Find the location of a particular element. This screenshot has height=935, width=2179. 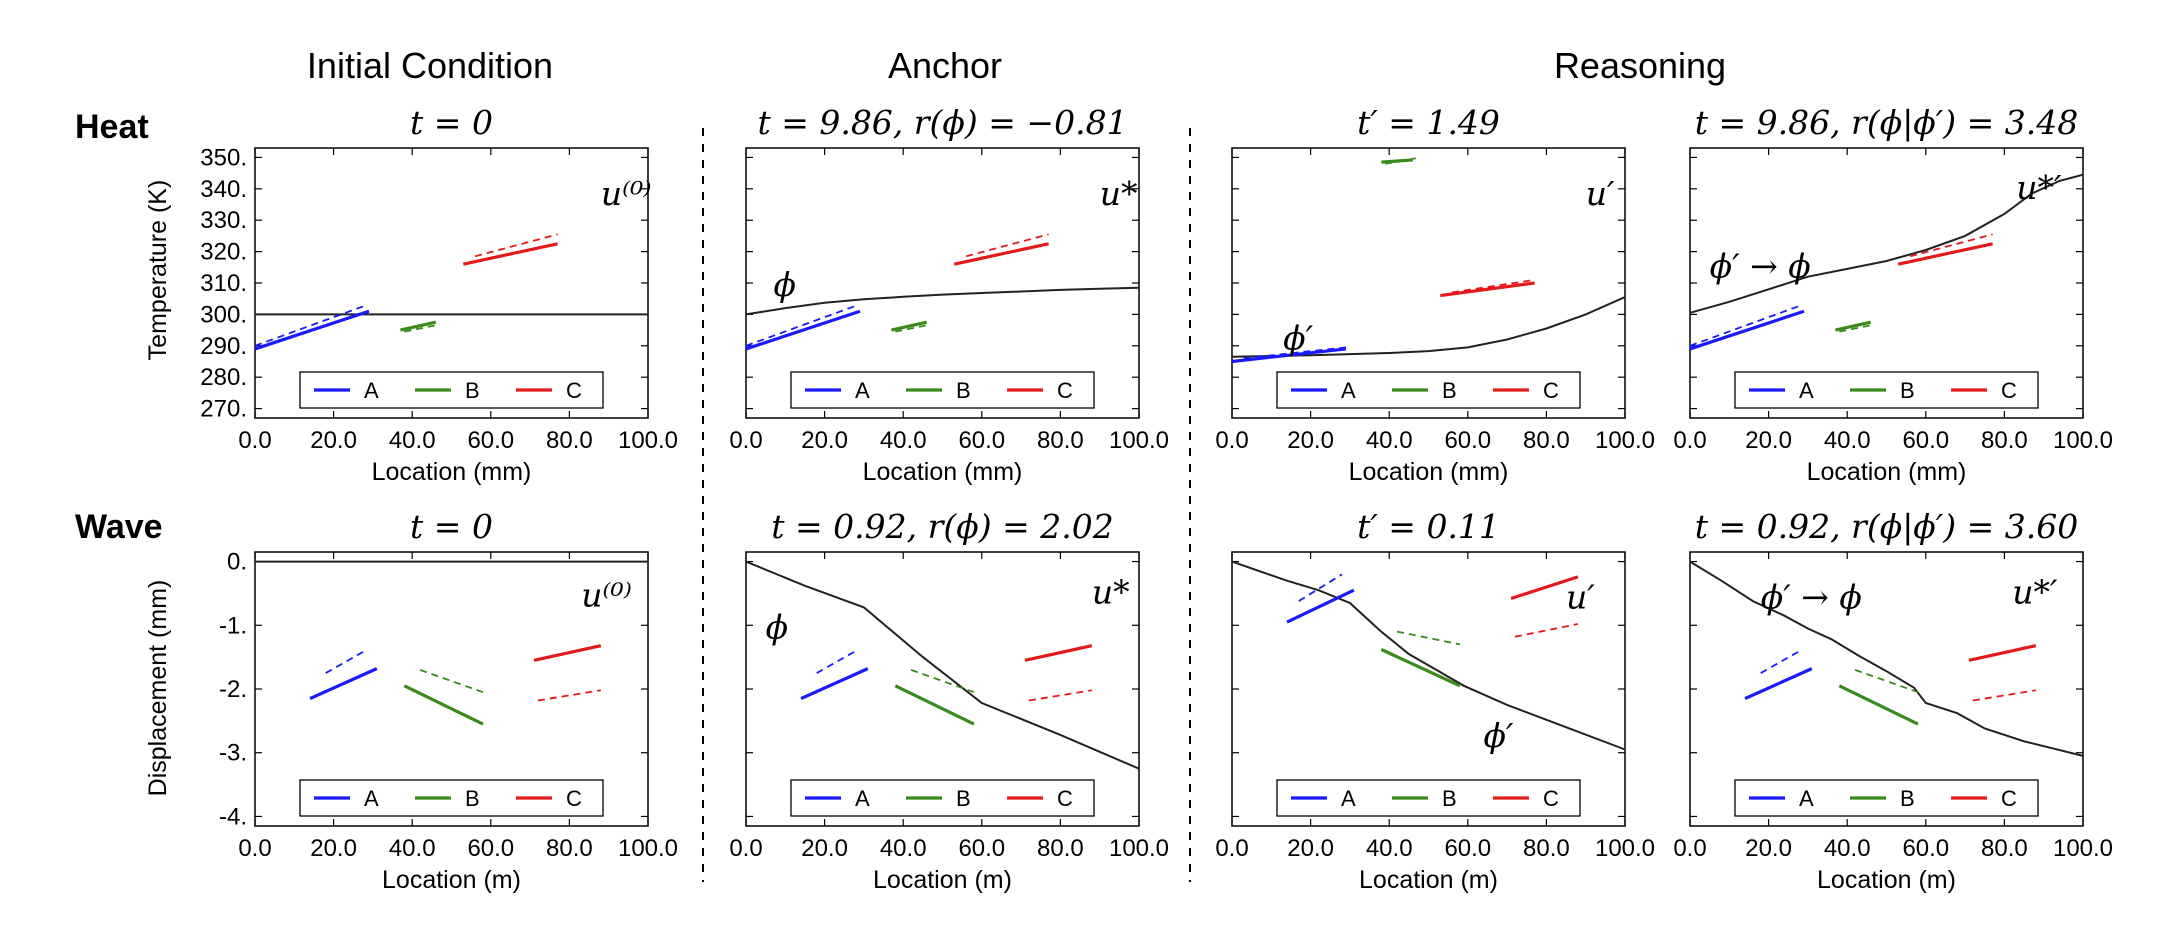

y-tick-label: 0. is located at coordinates (237, 562).